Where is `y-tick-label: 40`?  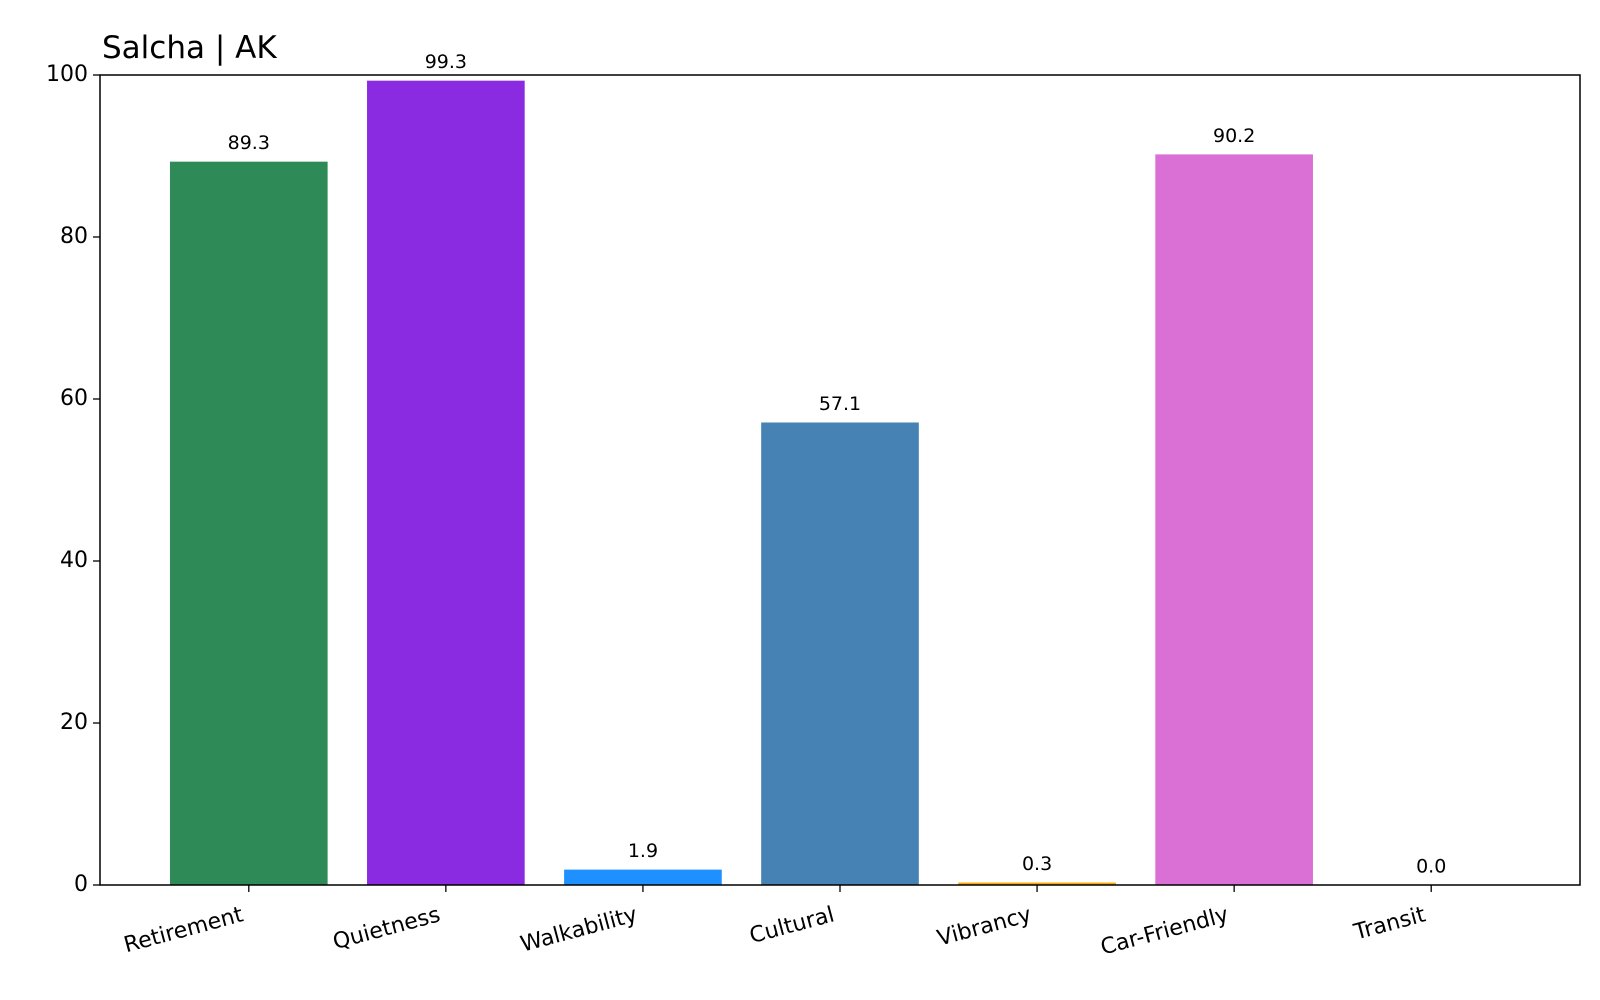 y-tick-label: 40 is located at coordinates (74, 560).